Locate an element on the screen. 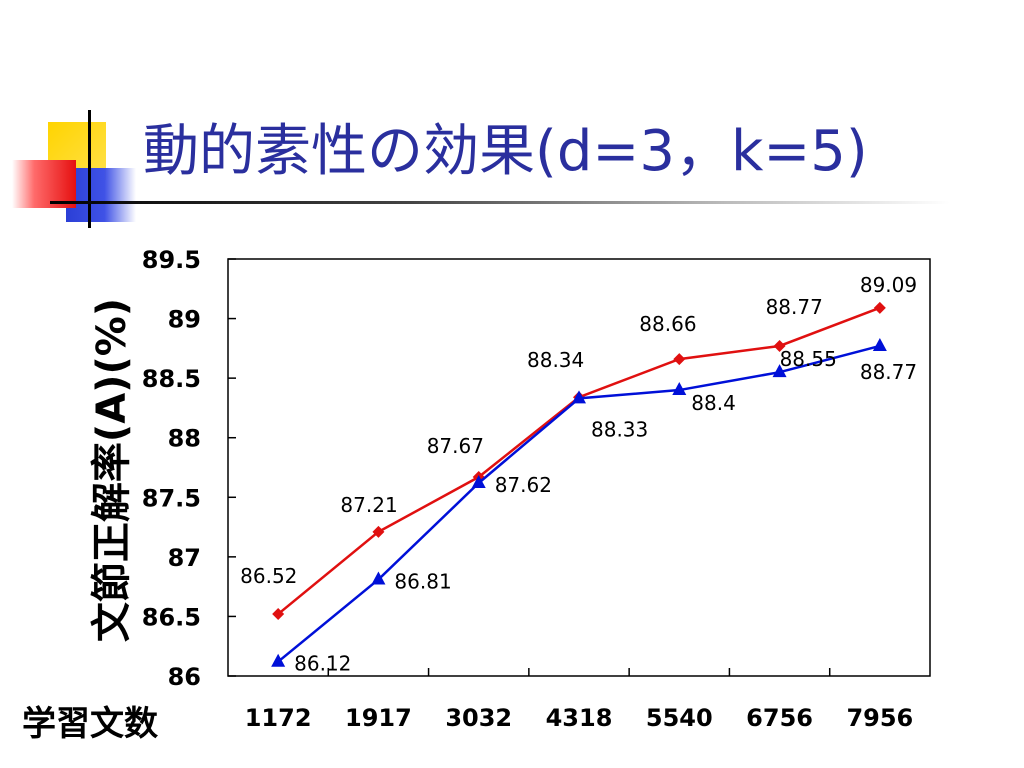 This screenshot has width=1024, height=768. data-label: 87.67 is located at coordinates (455, 446).